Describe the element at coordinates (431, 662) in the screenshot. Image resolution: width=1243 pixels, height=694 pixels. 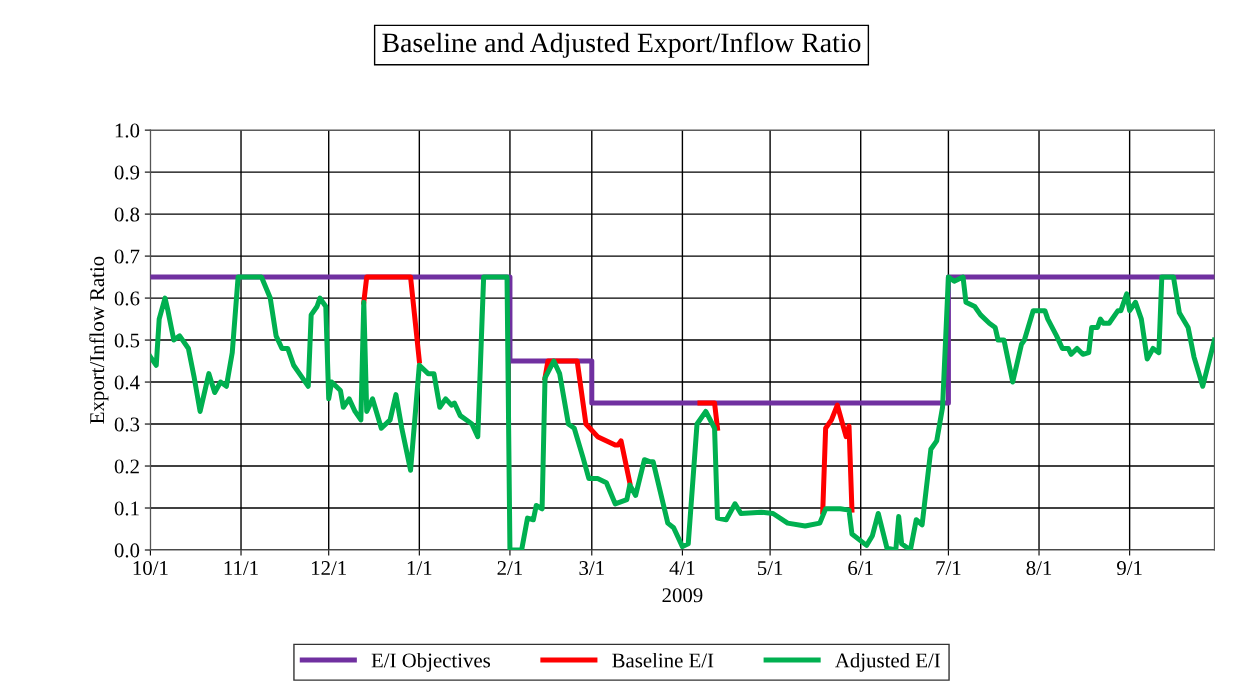
I see `legend-label: E/I Objectives` at that location.